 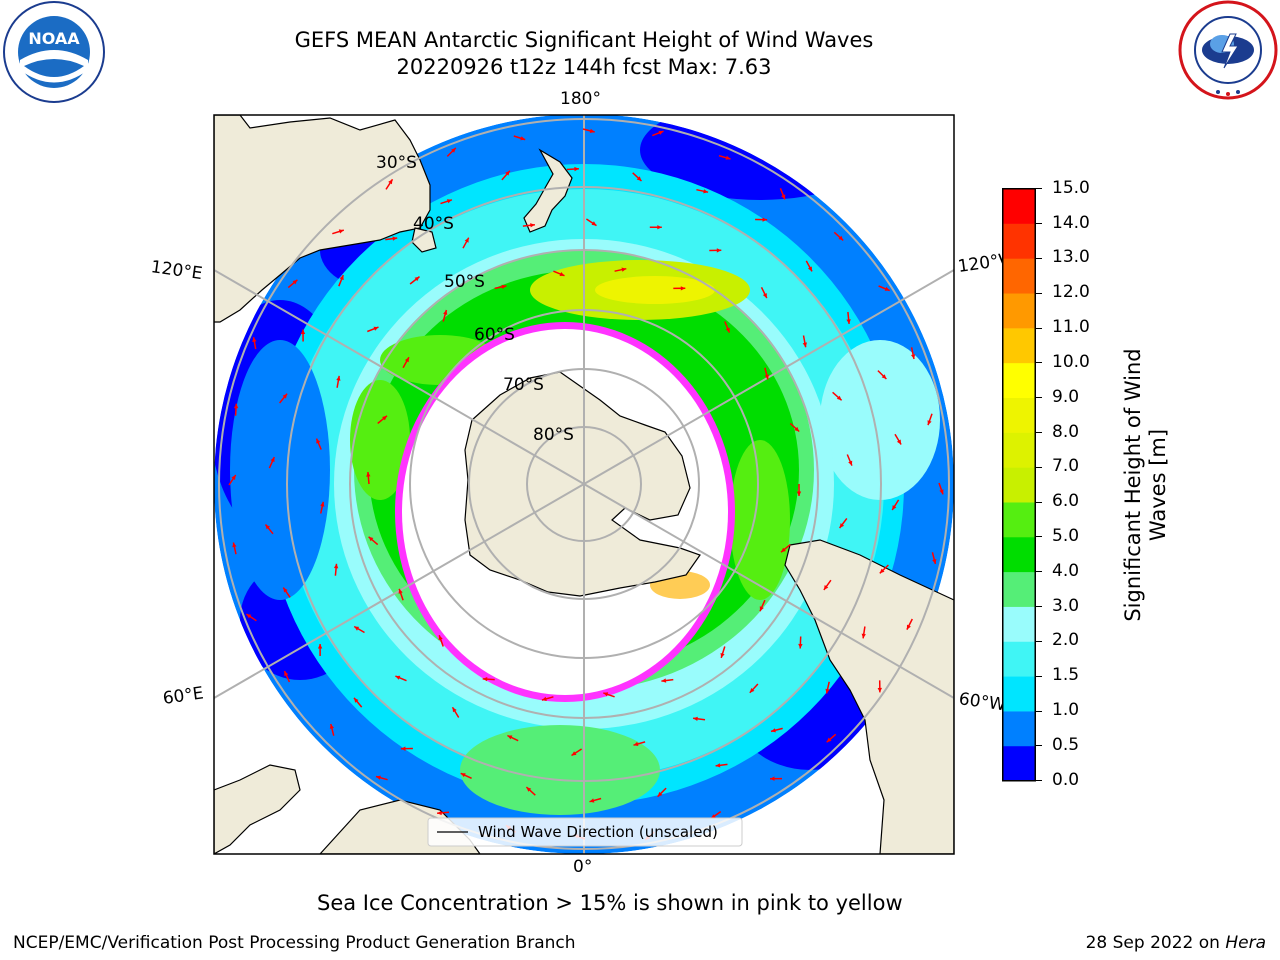 What do you see at coordinates (1152, 943) in the screenshot?
I see `footer-date-text: 28 Sep 2022 on` at bounding box center [1152, 943].